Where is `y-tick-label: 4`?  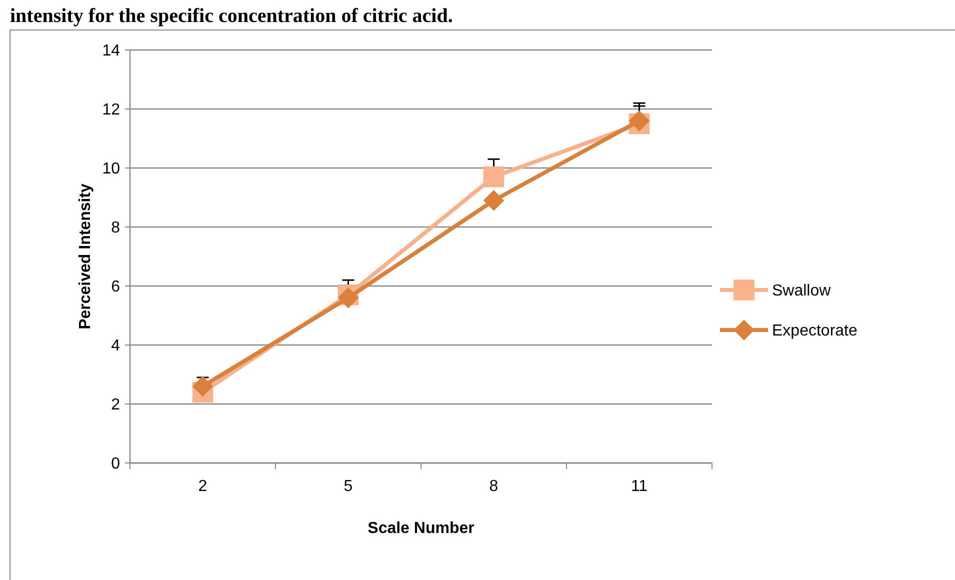
y-tick-label: 4 is located at coordinates (115, 346).